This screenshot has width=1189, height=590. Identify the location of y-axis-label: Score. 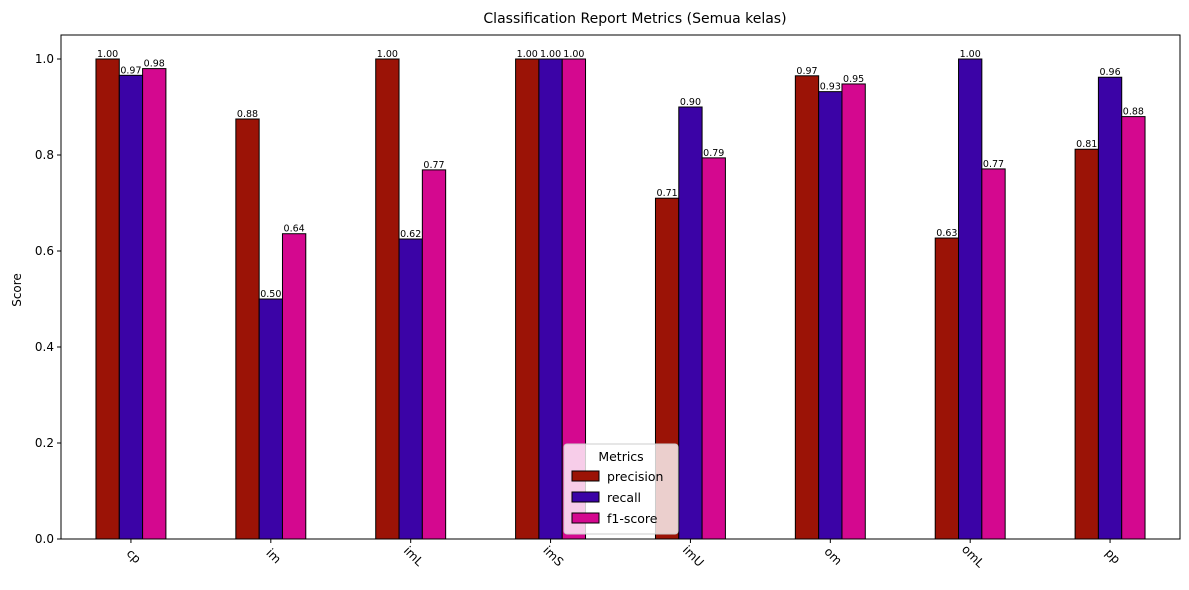
(17, 290).